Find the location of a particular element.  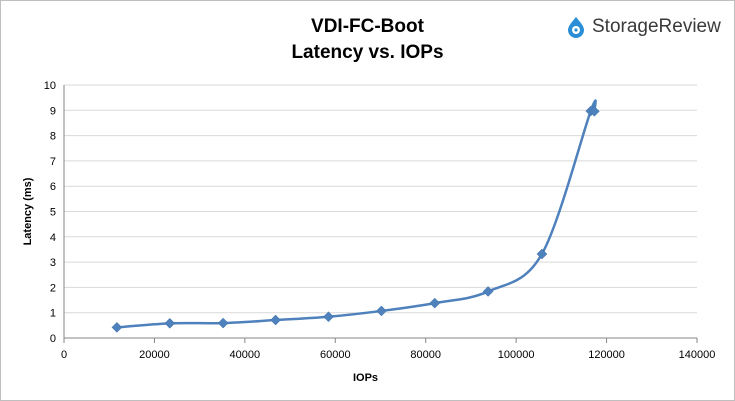

x-tick-label: 40000 is located at coordinates (245, 355).